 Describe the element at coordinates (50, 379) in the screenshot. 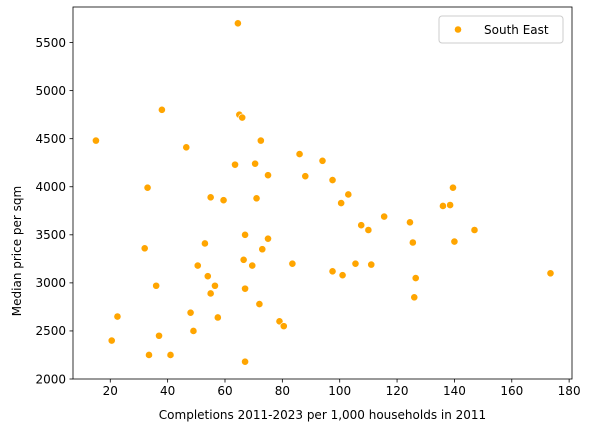

I see `y-tick-label: 2000` at that location.